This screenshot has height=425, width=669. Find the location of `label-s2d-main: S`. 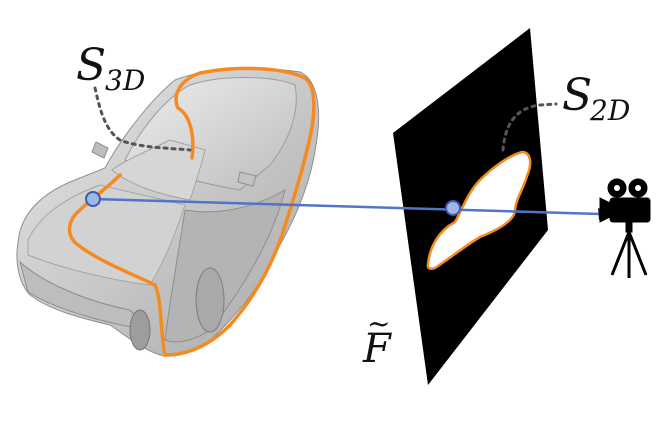

label-s2d-main: S is located at coordinates (577, 95).